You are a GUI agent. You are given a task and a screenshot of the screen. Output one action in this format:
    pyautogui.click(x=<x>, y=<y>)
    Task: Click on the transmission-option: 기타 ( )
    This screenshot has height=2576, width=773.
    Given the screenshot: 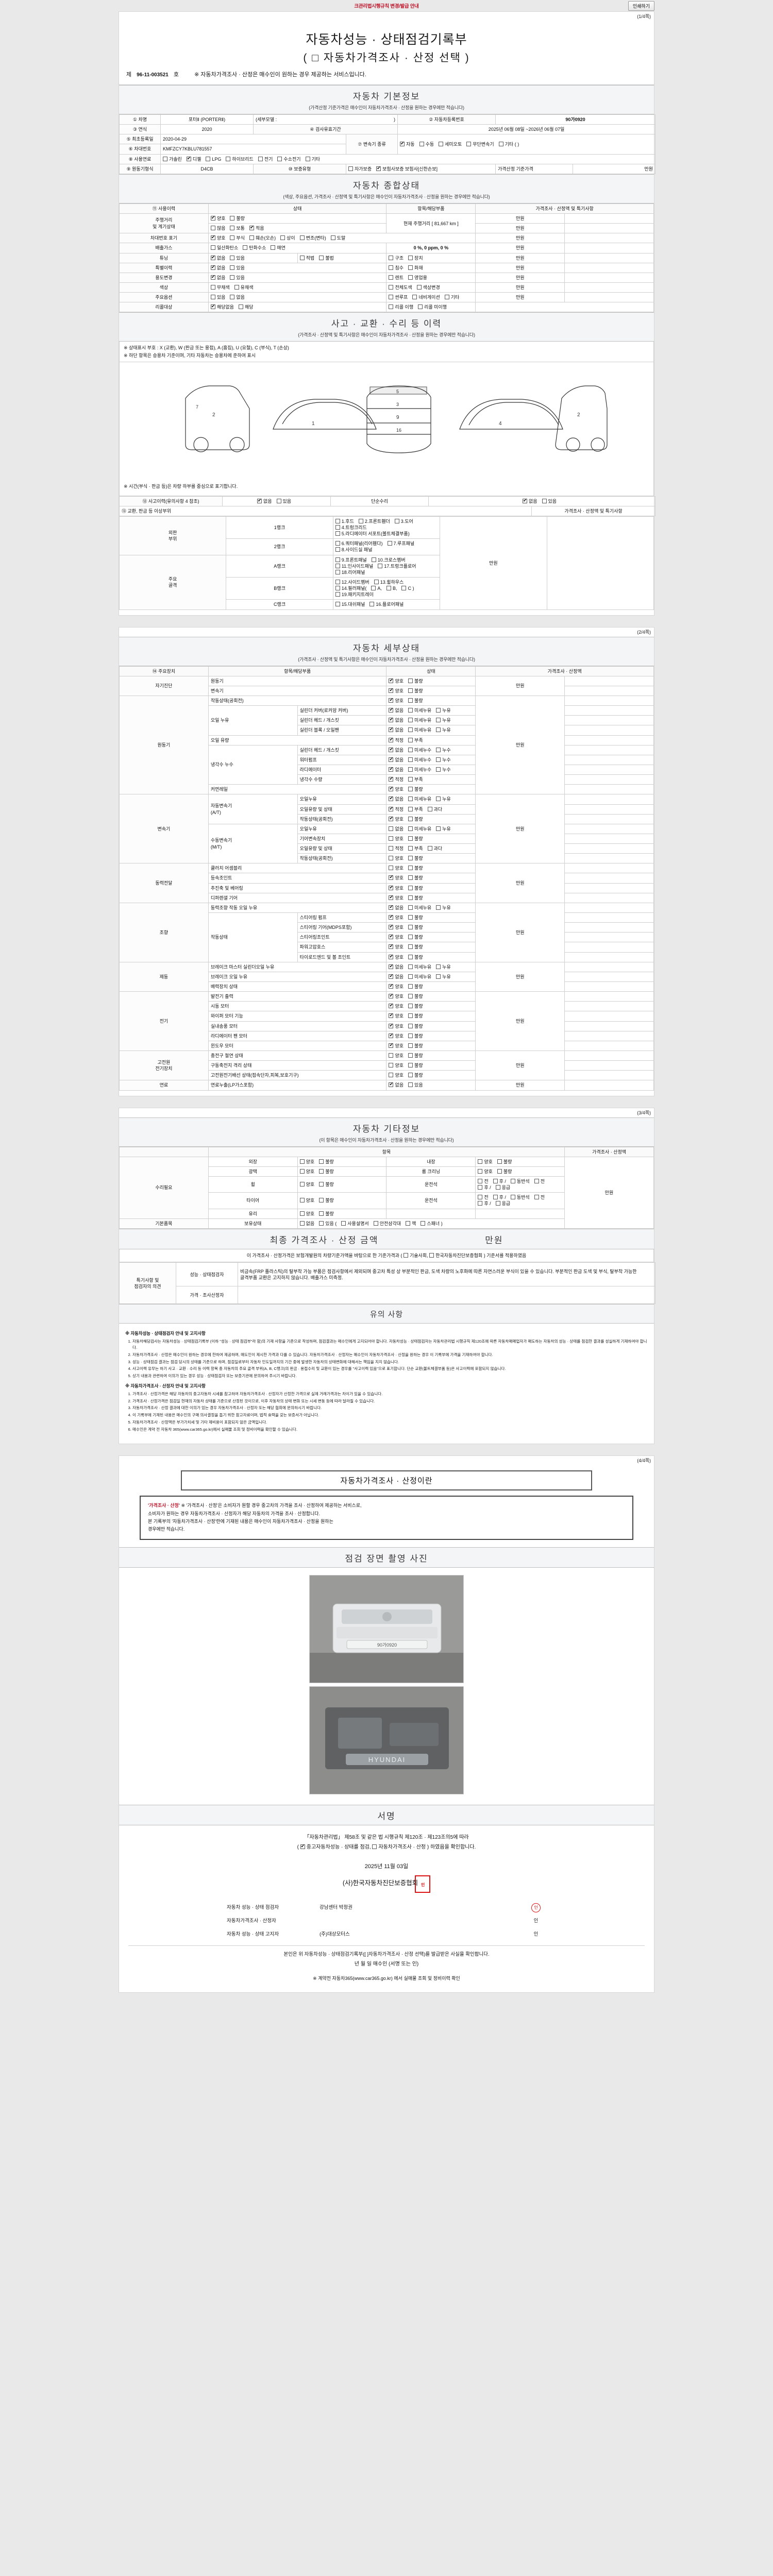 What is the action you would take?
    pyautogui.click(x=508, y=144)
    